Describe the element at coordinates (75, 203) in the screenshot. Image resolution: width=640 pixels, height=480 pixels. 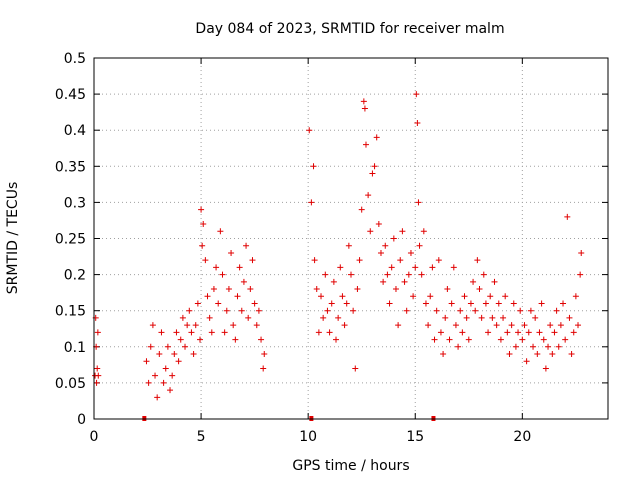
I see `y-tick-label: 0.3` at that location.